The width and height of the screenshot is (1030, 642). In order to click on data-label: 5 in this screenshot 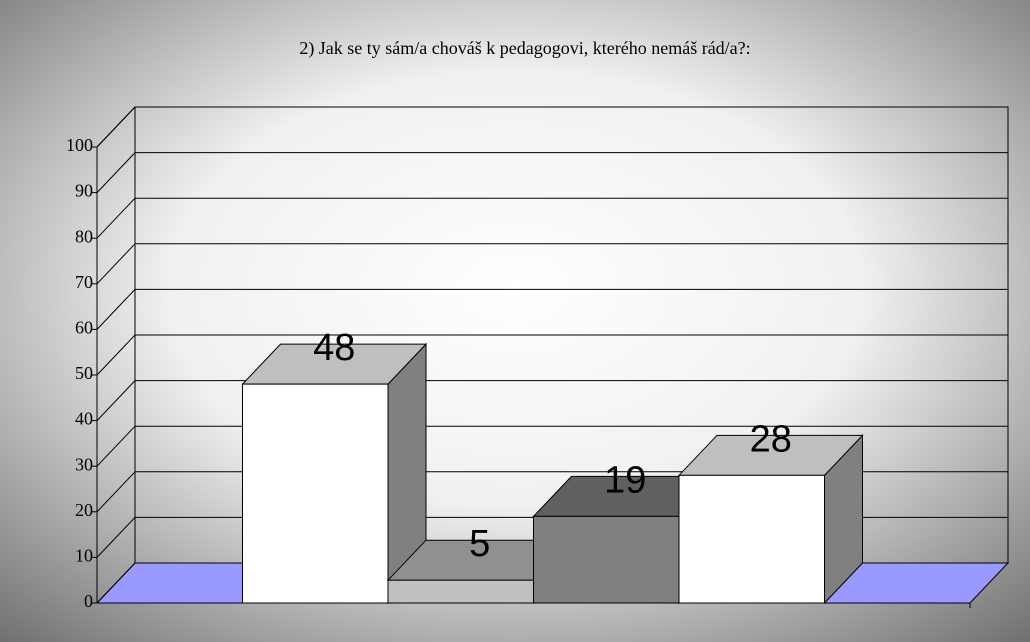, I will do `click(479, 544)`.